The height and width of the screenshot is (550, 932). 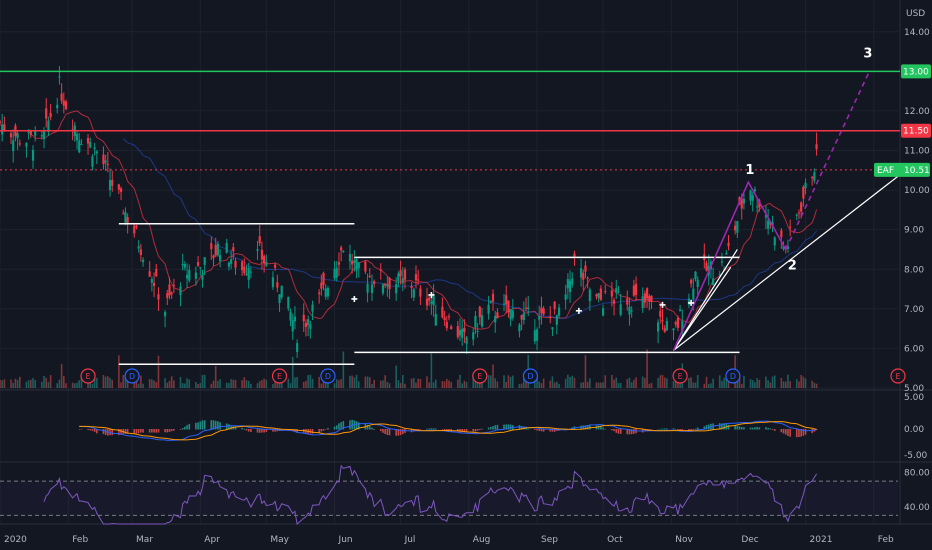 What do you see at coordinates (914, 231) in the screenshot?
I see `price-tick-label: 9.00` at bounding box center [914, 231].